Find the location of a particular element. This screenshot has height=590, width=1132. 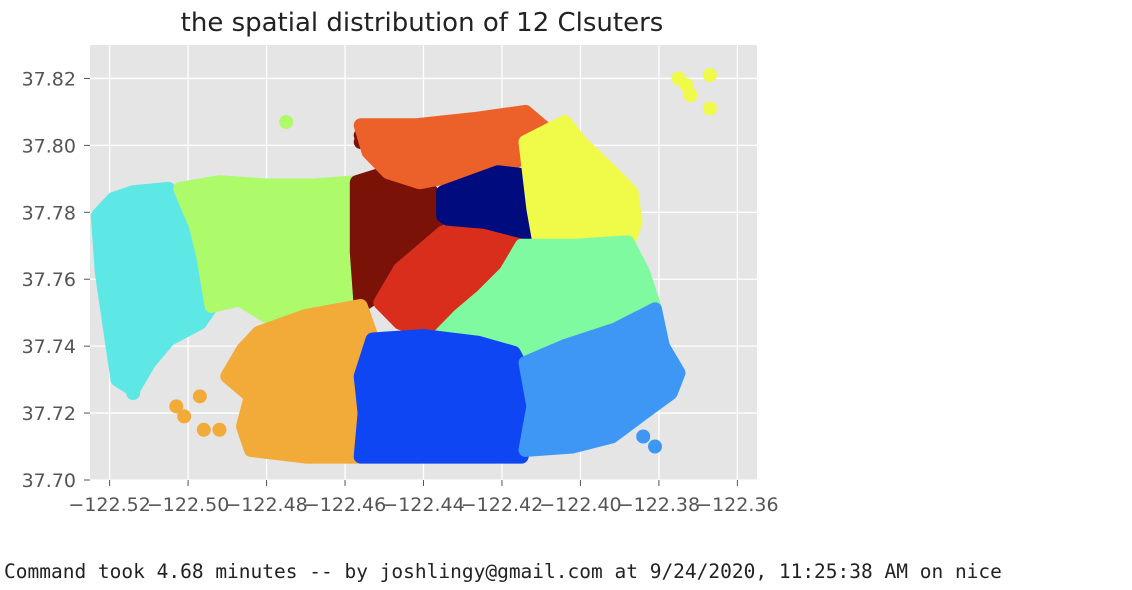

y-tick-label: 37.70 is located at coordinates (49, 481).